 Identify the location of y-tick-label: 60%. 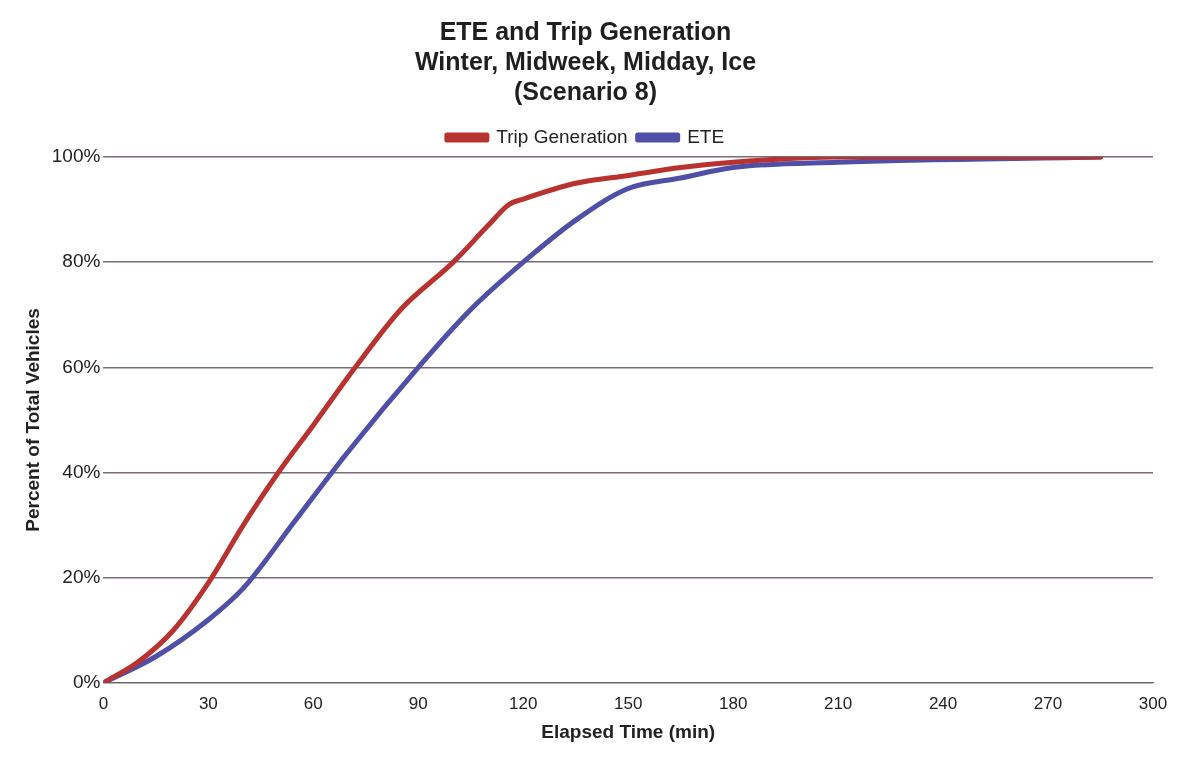
(81, 366).